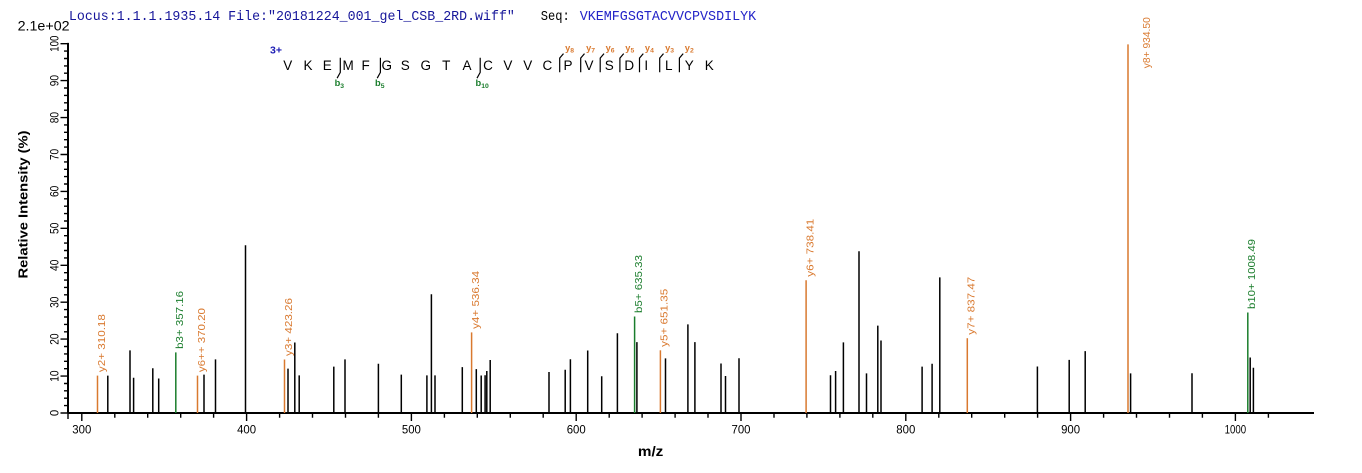 The height and width of the screenshot is (473, 1362). I want to click on svg-text: 0, so click(56, 413).